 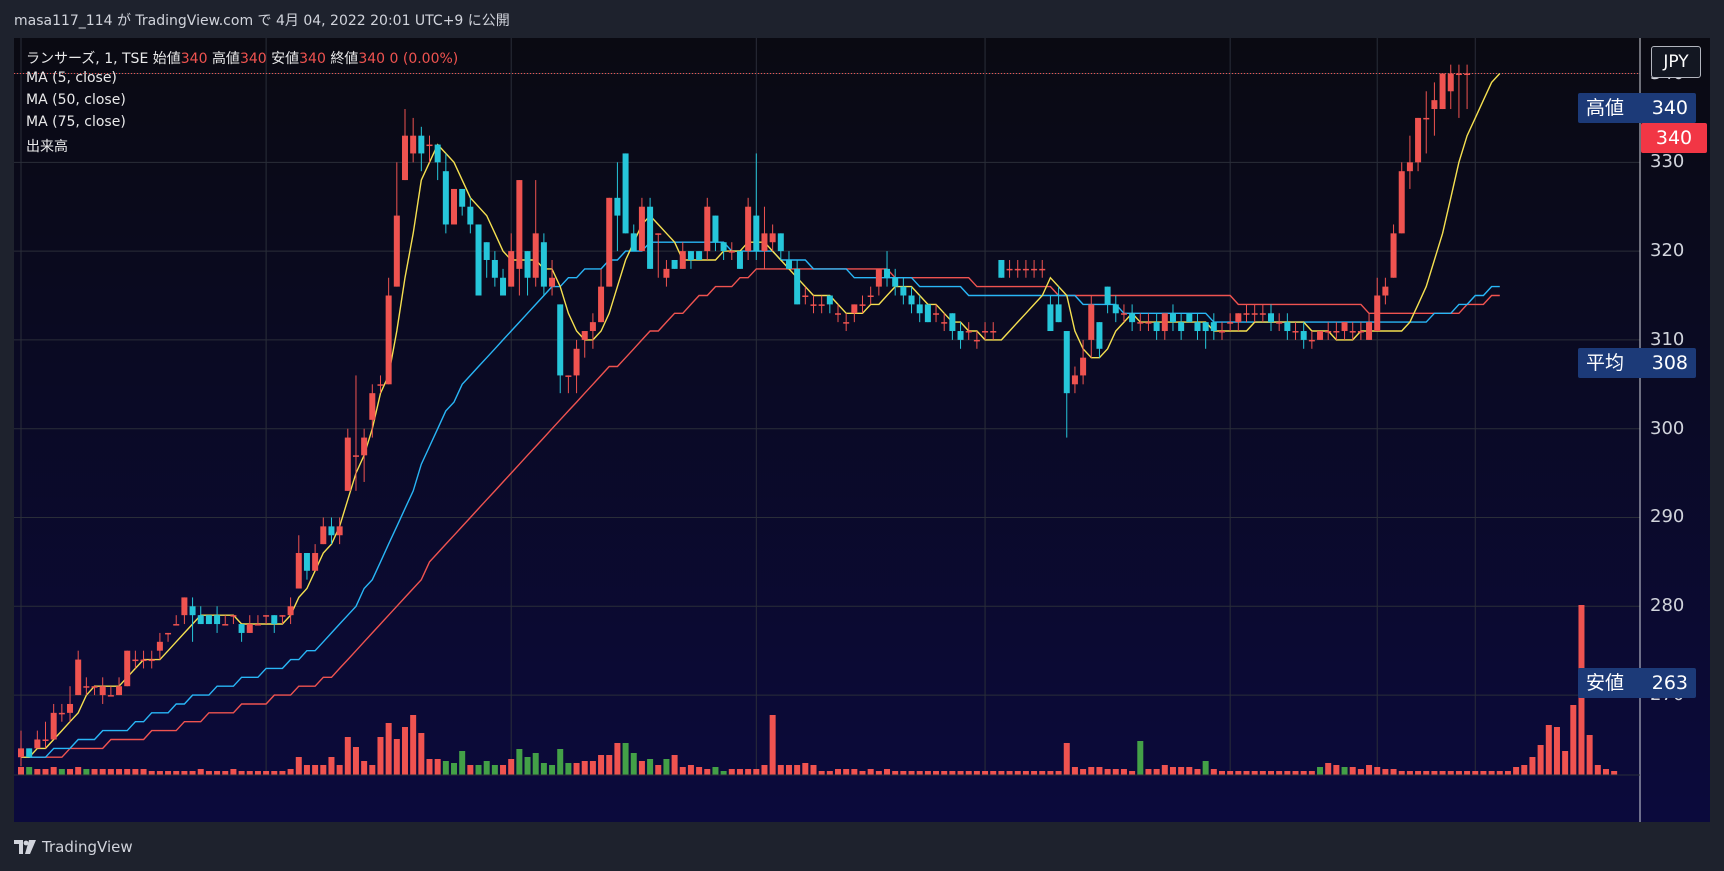 What do you see at coordinates (76, 122) in the screenshot?
I see `legend-ma75: MA (75, close)` at bounding box center [76, 122].